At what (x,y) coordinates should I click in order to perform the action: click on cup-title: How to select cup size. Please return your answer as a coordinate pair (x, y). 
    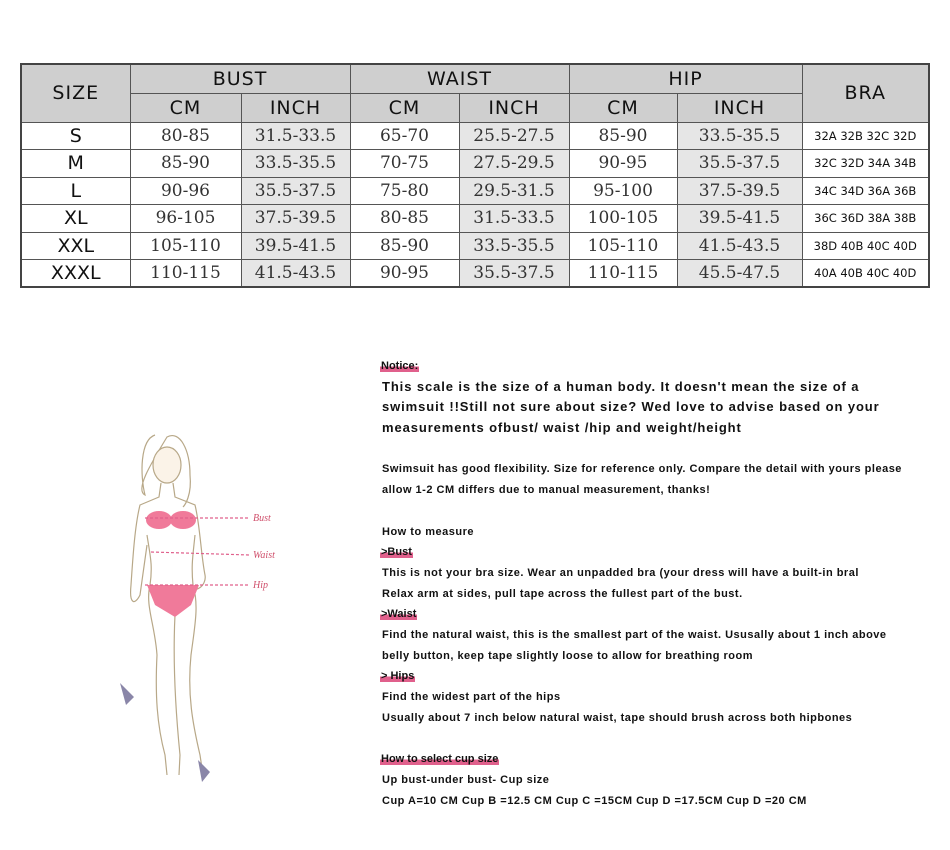
    Looking at the image, I should click on (440, 759).